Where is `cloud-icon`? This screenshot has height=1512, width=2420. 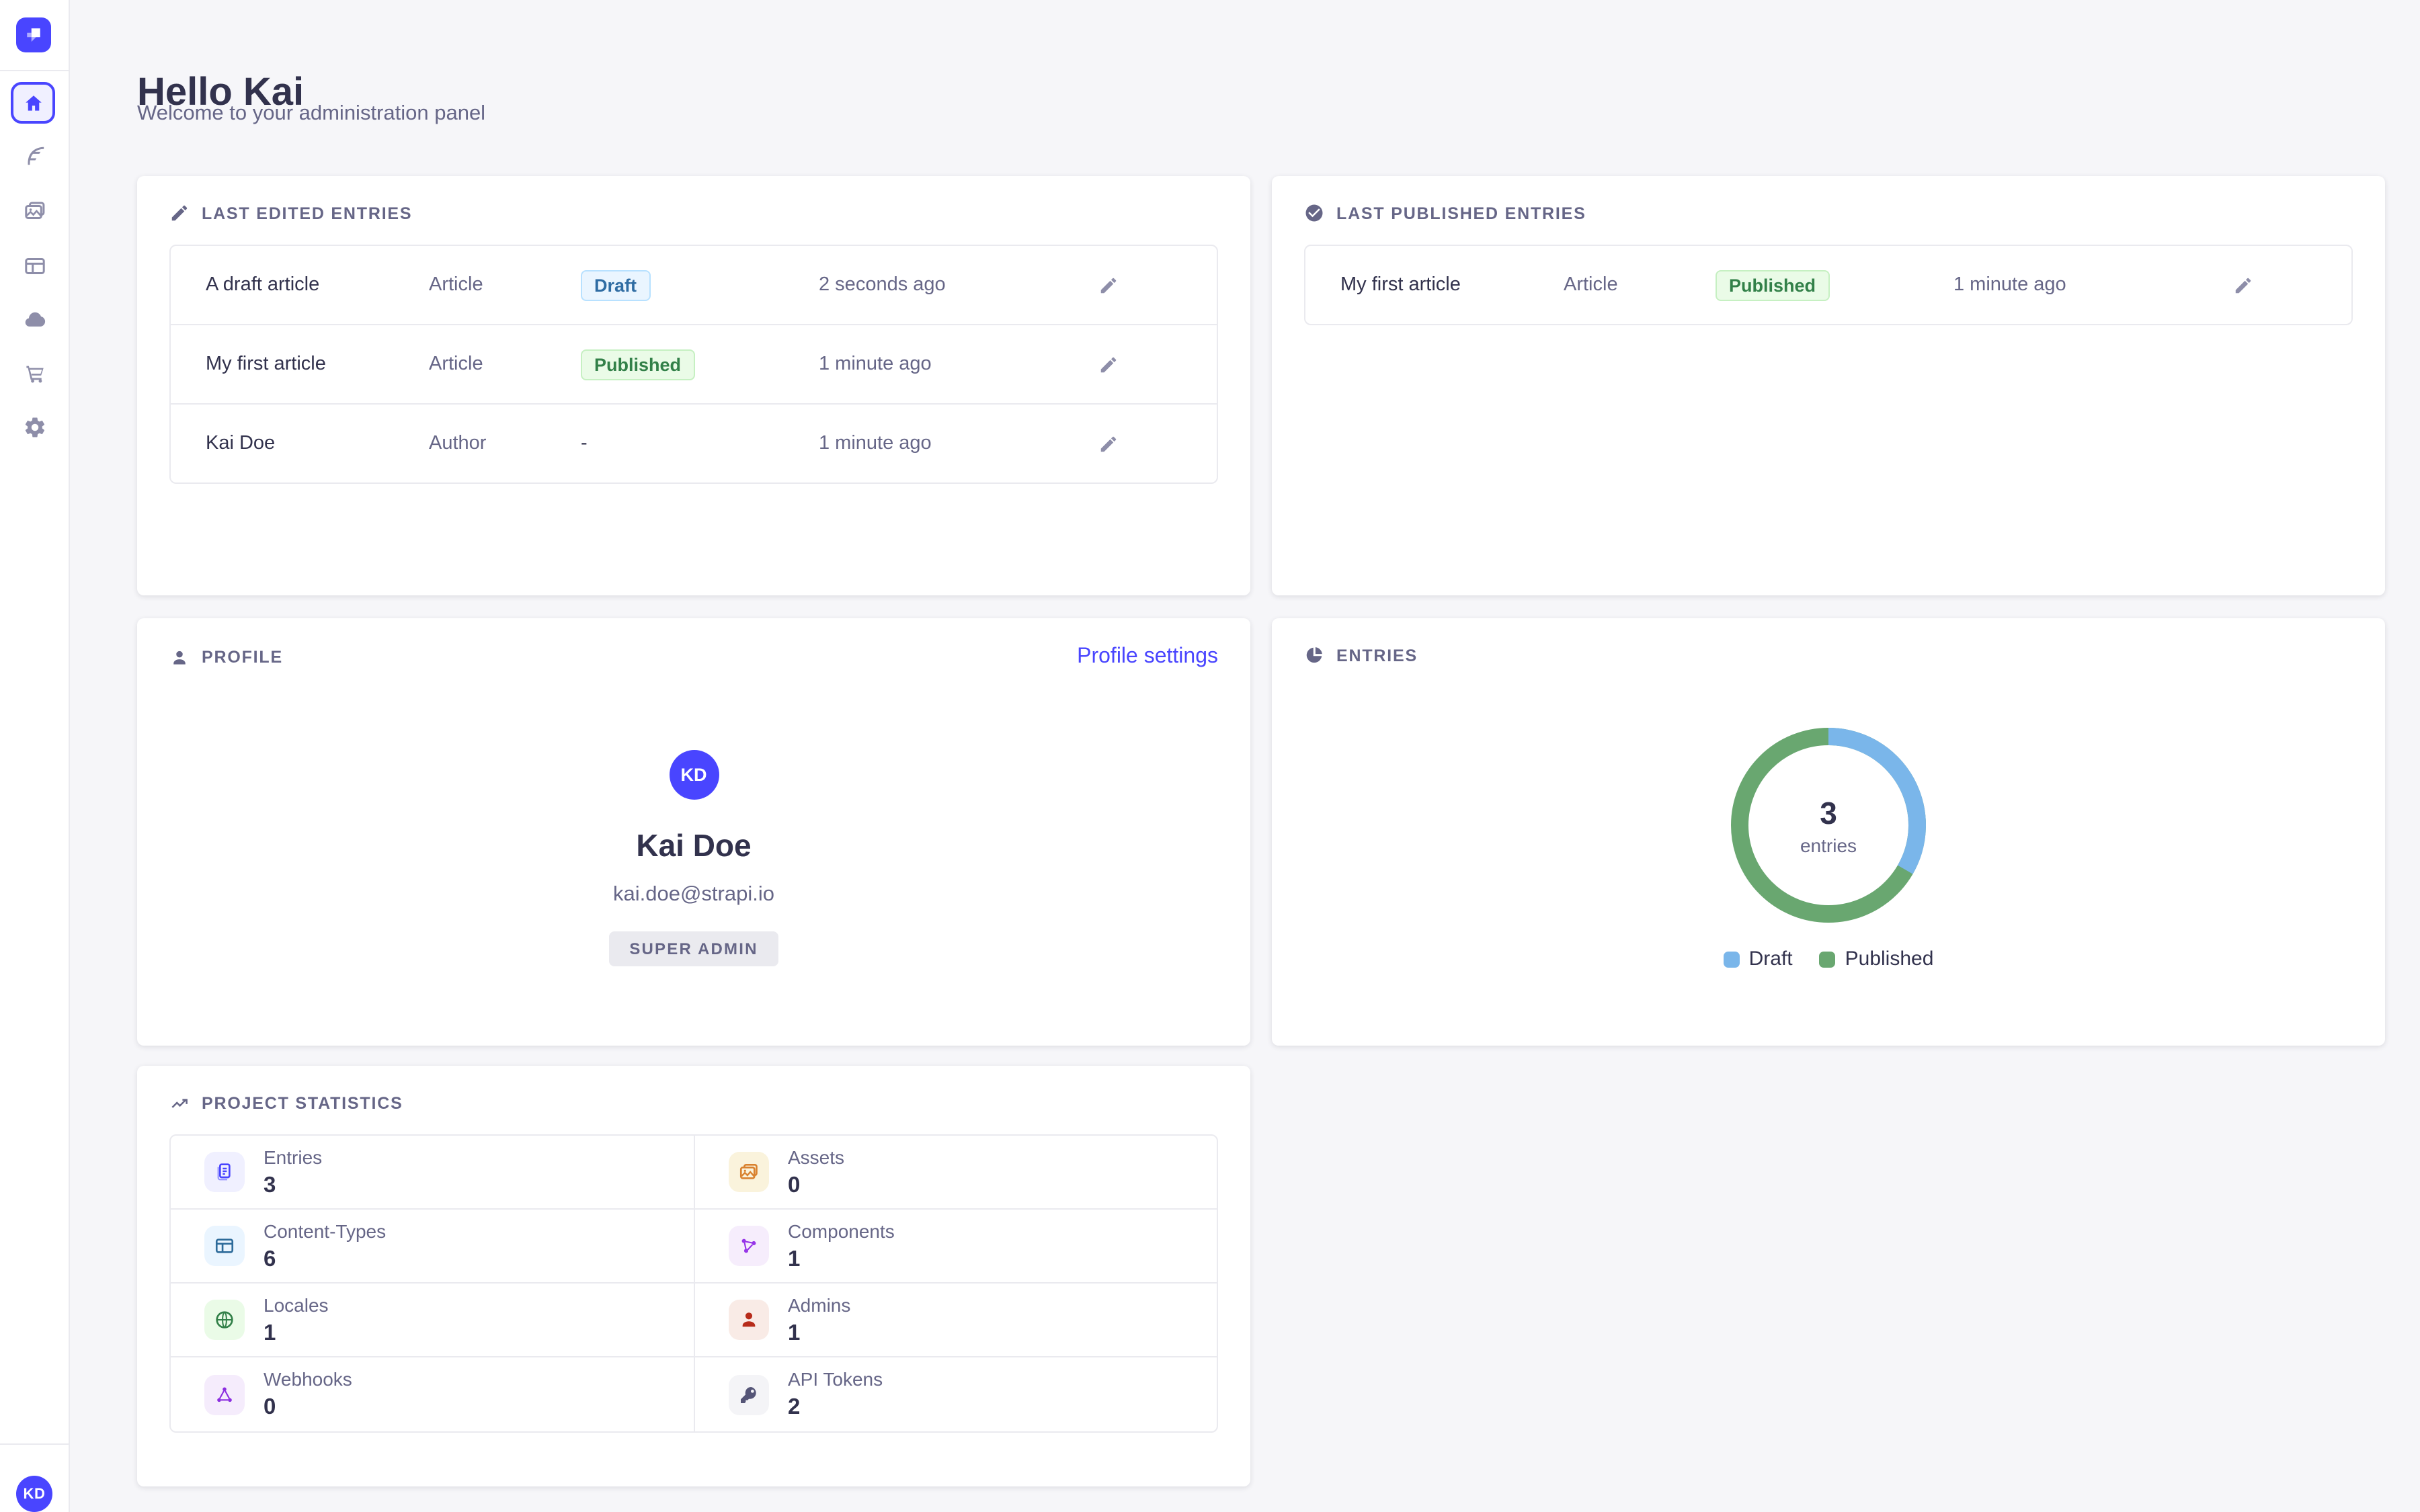 cloud-icon is located at coordinates (34, 320).